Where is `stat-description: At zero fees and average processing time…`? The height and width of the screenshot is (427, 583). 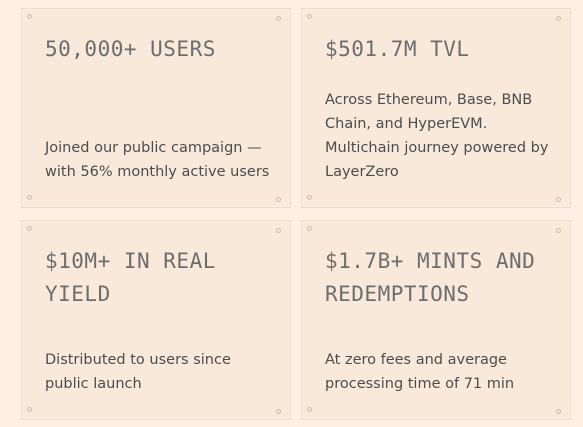
stat-description: At zero fees and average processing time… is located at coordinates (420, 372).